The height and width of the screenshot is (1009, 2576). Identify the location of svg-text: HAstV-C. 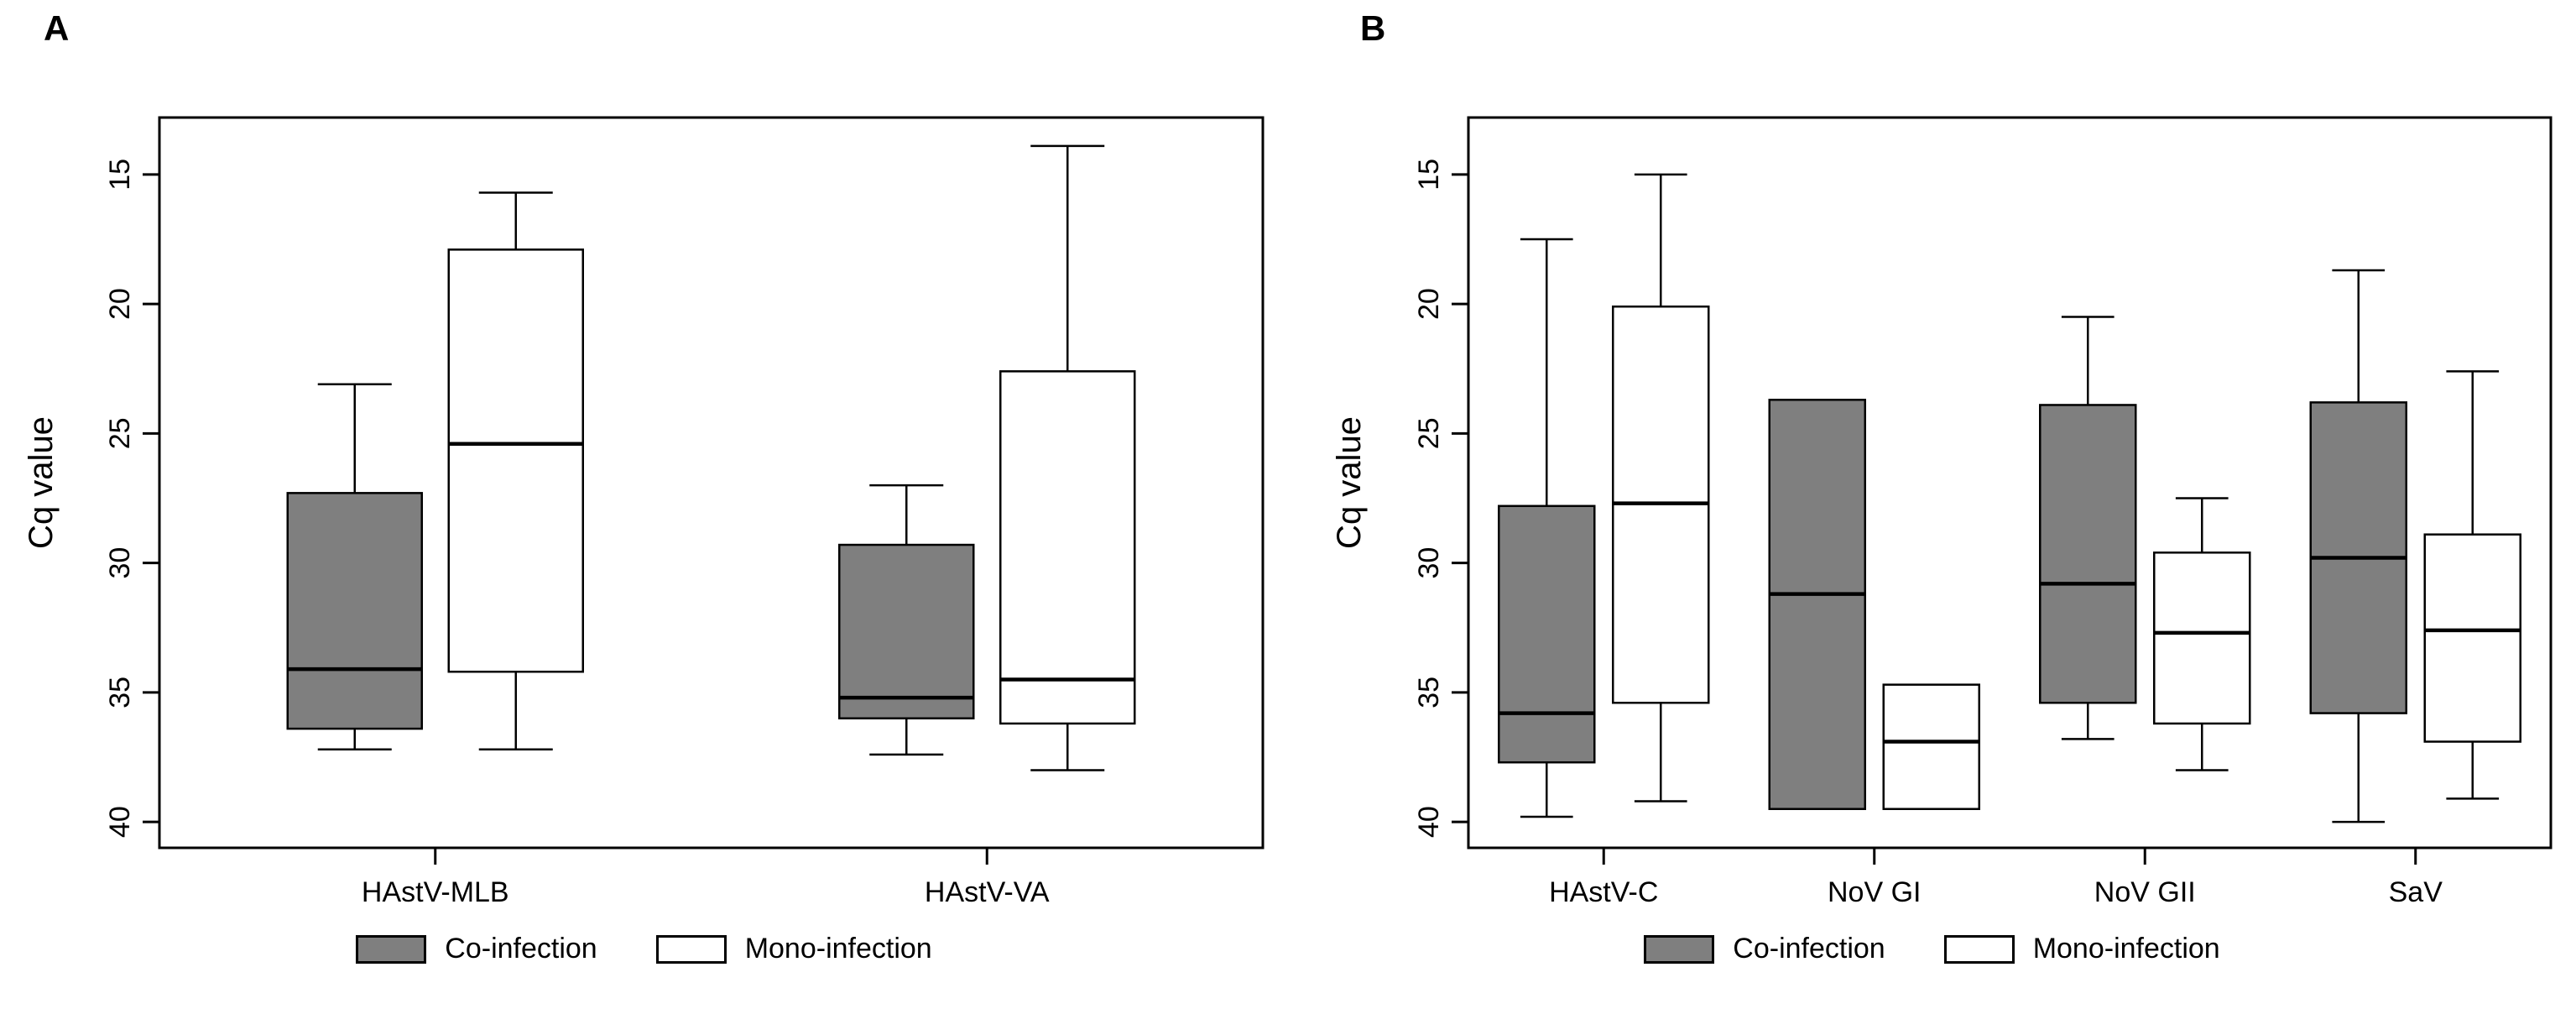
(1603, 892).